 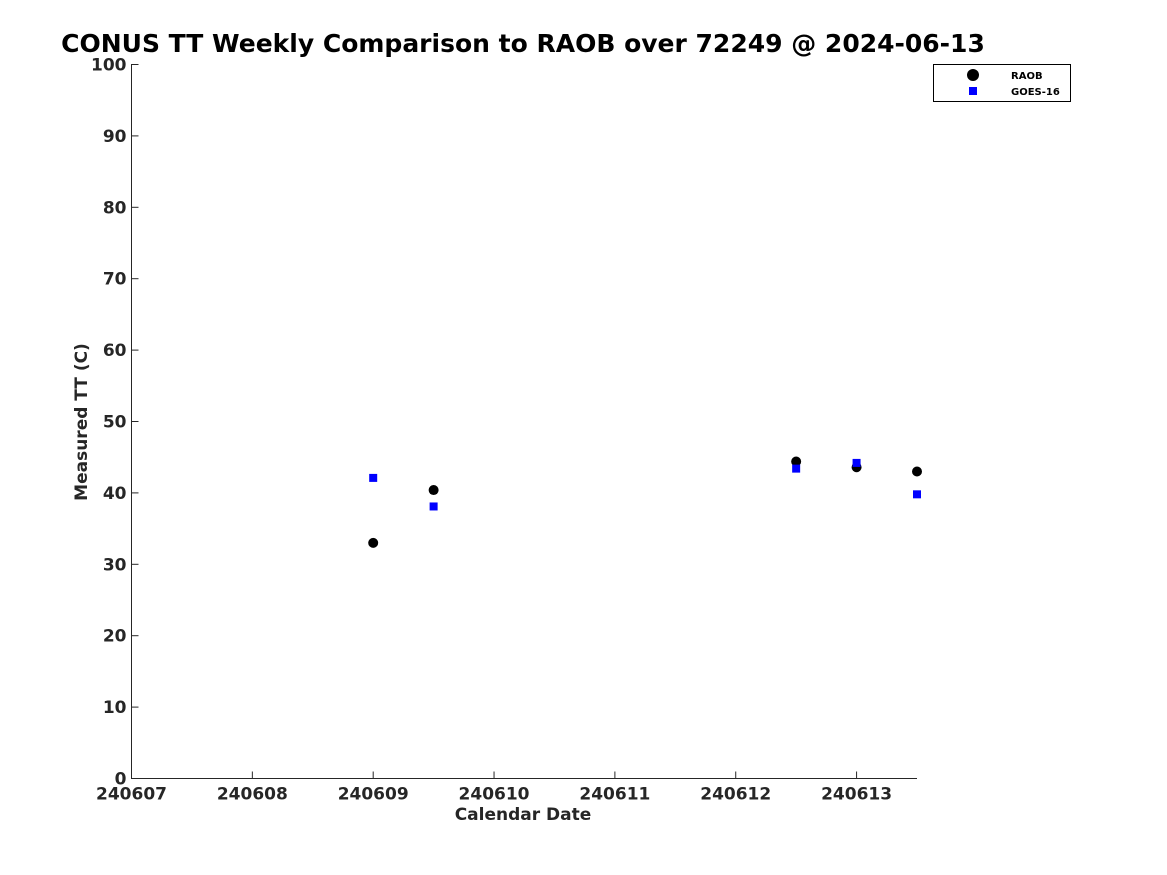 What do you see at coordinates (973, 91) in the screenshot?
I see `legend-goes-16-marker` at bounding box center [973, 91].